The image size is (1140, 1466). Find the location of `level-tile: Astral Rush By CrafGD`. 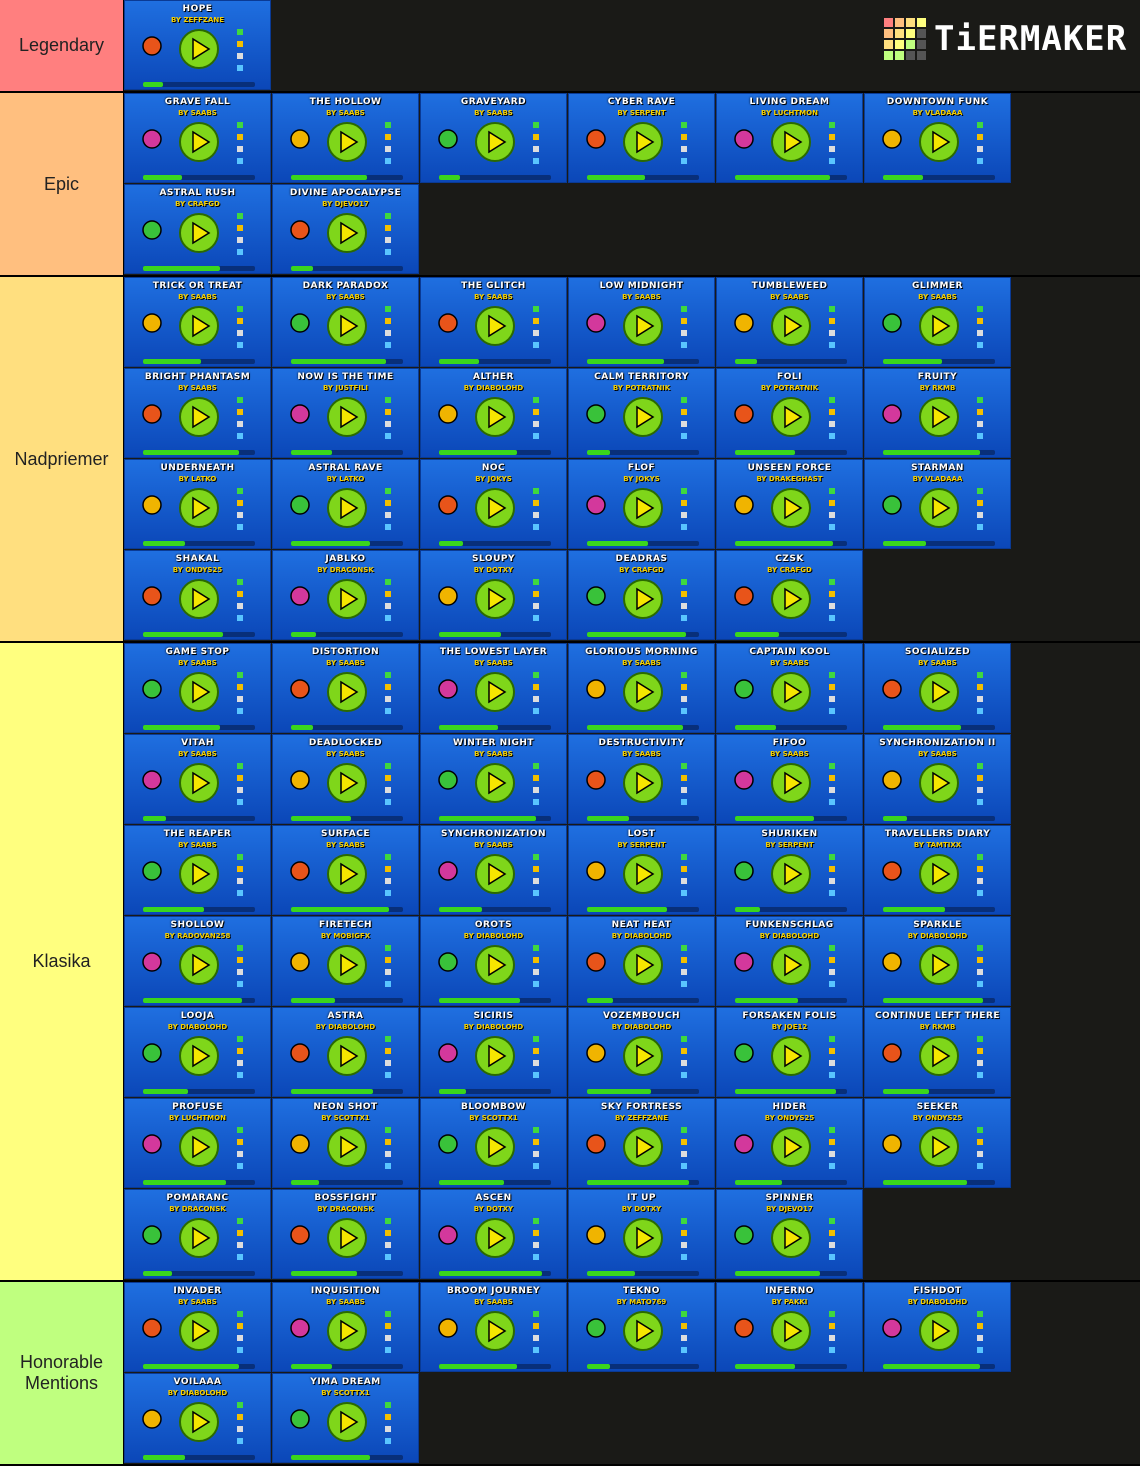

level-tile: Astral Rush By CrafGD is located at coordinates (197, 229).